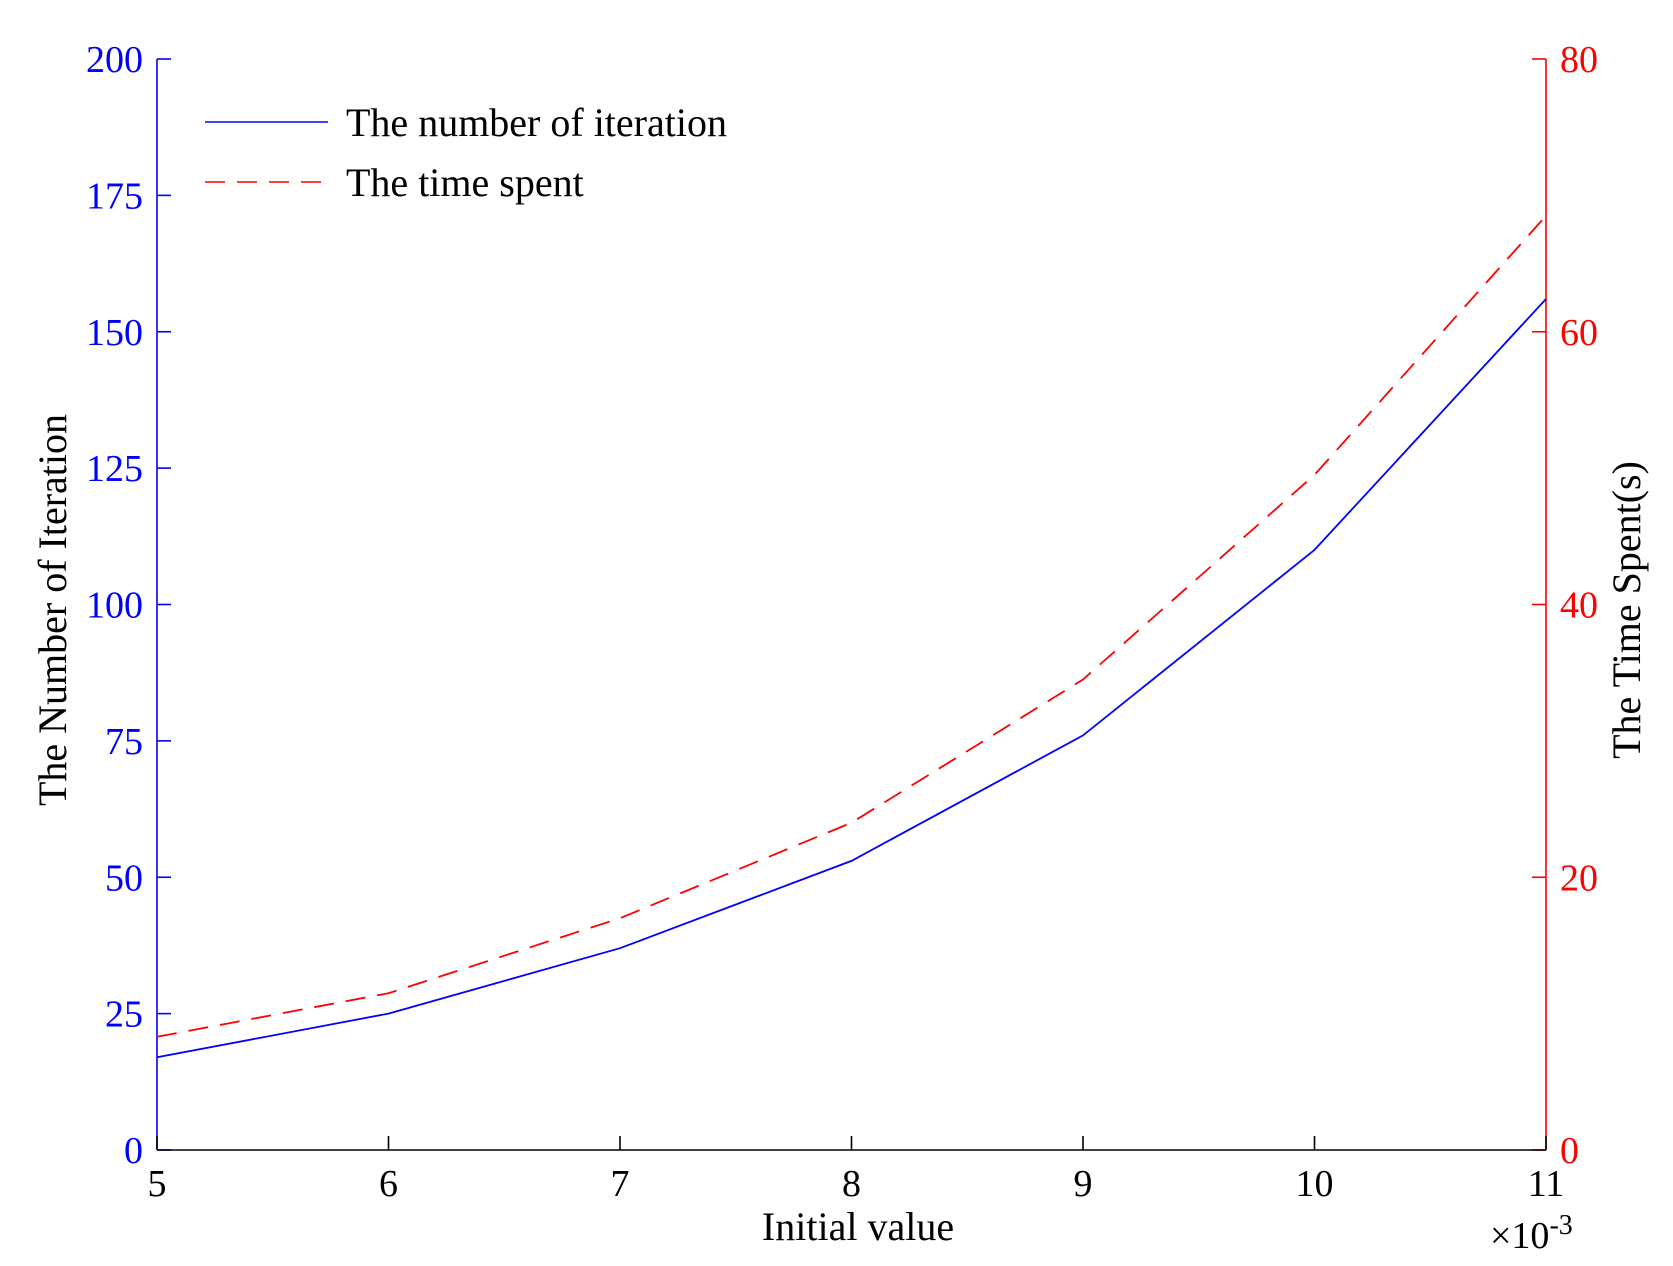  I want to click on left-tick-label-2: 50, so click(124, 878).